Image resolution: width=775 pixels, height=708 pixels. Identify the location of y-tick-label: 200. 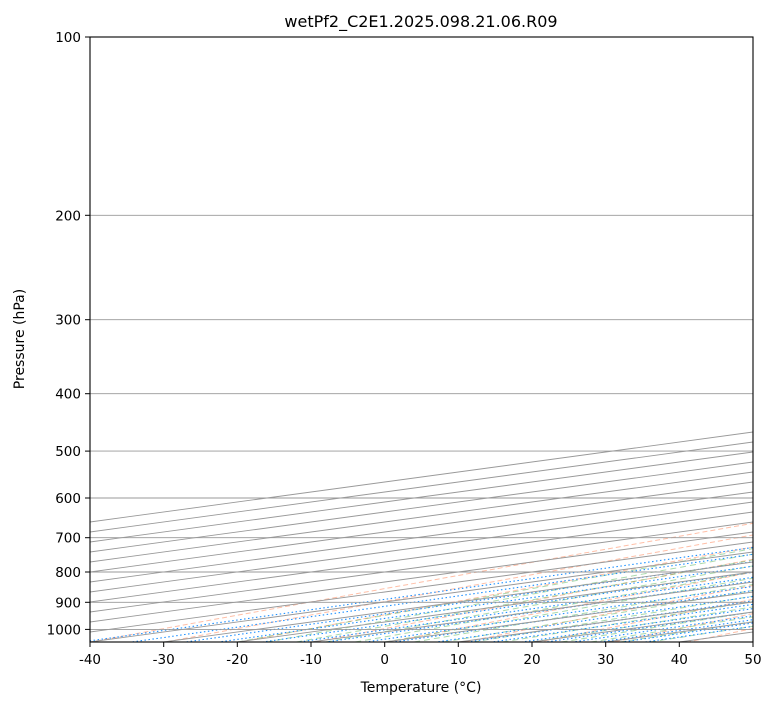
(68, 216).